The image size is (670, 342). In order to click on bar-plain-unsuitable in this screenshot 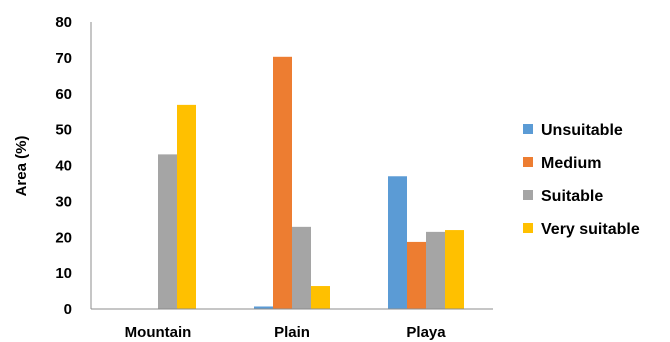, I will do `click(263, 307)`.